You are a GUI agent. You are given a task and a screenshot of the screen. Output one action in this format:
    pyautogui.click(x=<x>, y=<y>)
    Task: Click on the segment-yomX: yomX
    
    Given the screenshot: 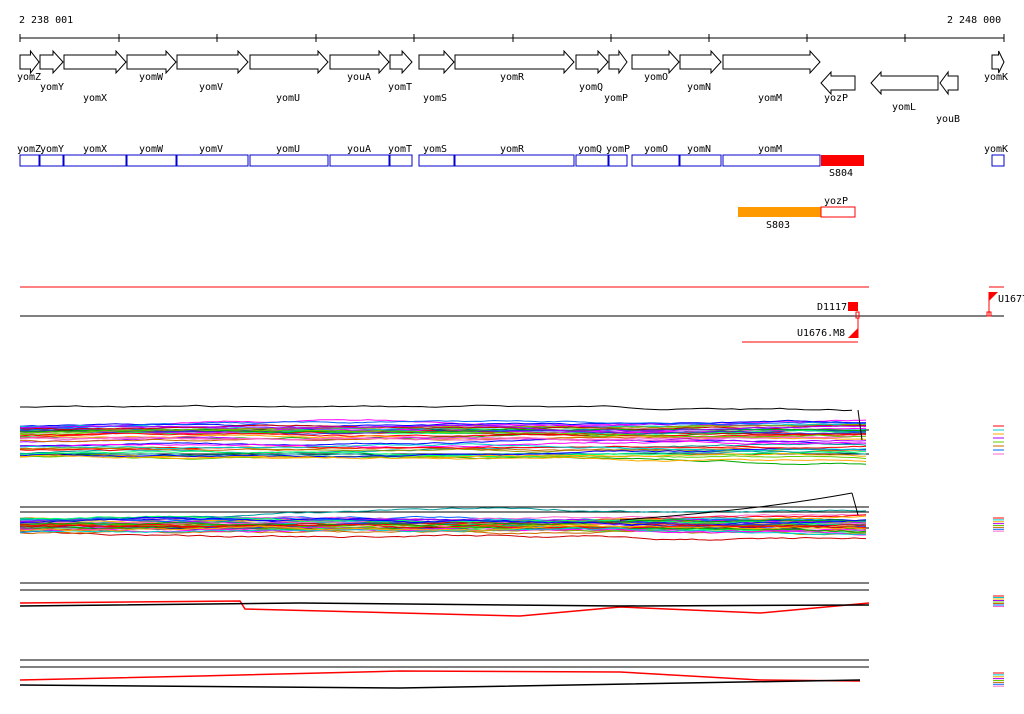 What is the action you would take?
    pyautogui.click(x=95, y=155)
    